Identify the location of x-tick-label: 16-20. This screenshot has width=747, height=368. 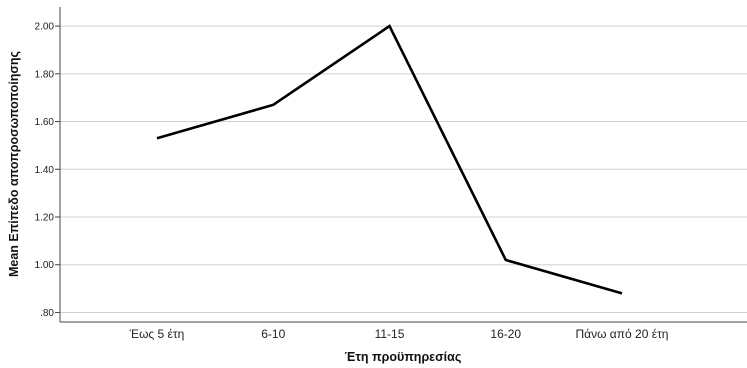
(505, 334).